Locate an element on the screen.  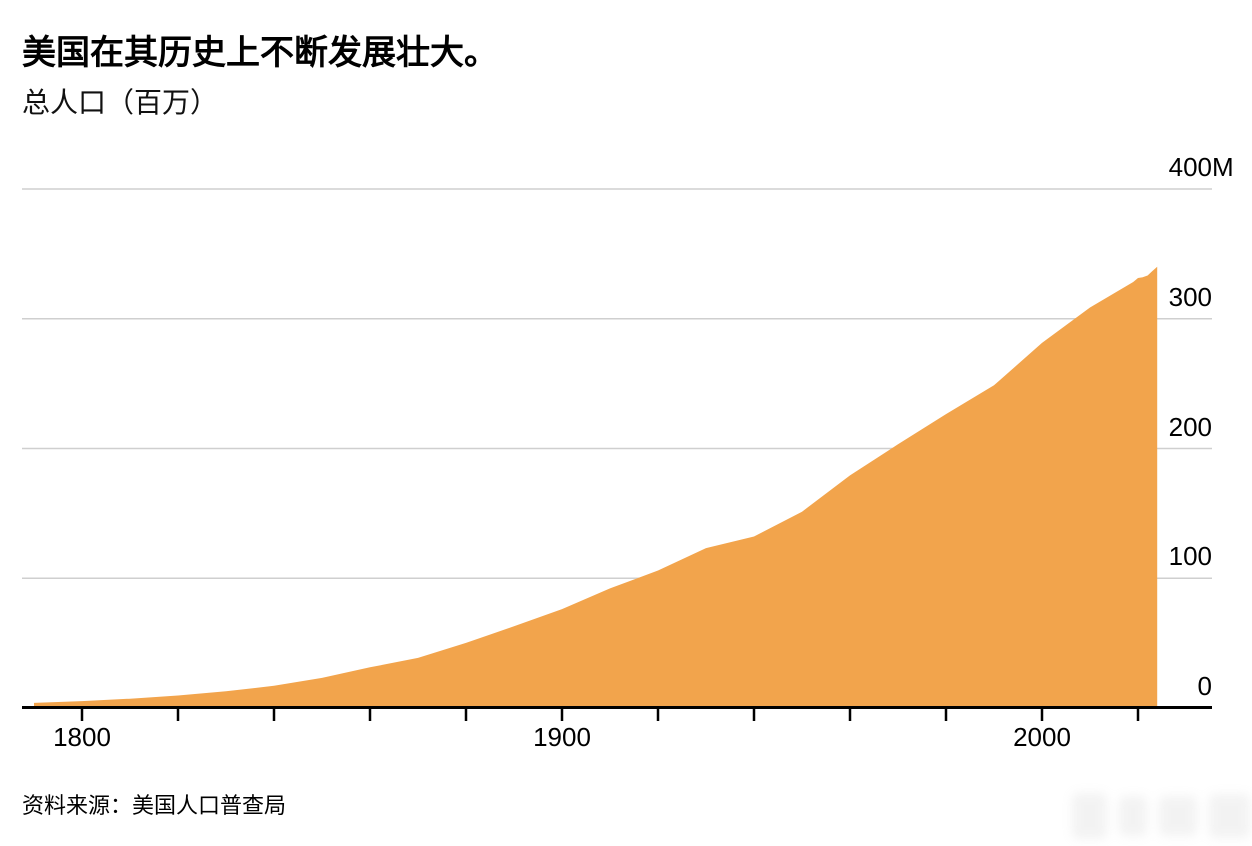
x-axis-label-2000: 2000 is located at coordinates (1042, 737).